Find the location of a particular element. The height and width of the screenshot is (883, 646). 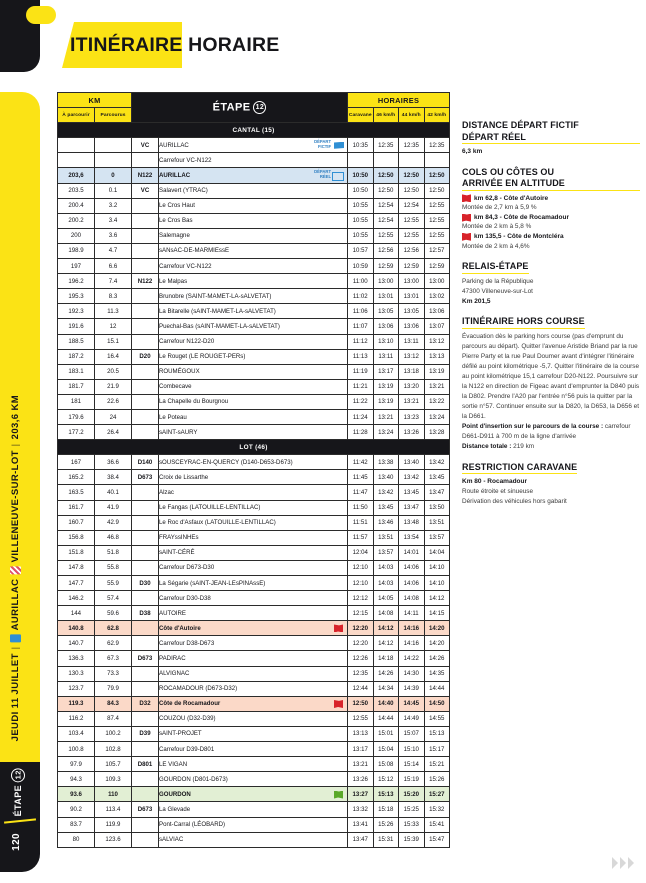

cell-place-name: Carrefour D38-D673 is located at coordinates (253, 643).